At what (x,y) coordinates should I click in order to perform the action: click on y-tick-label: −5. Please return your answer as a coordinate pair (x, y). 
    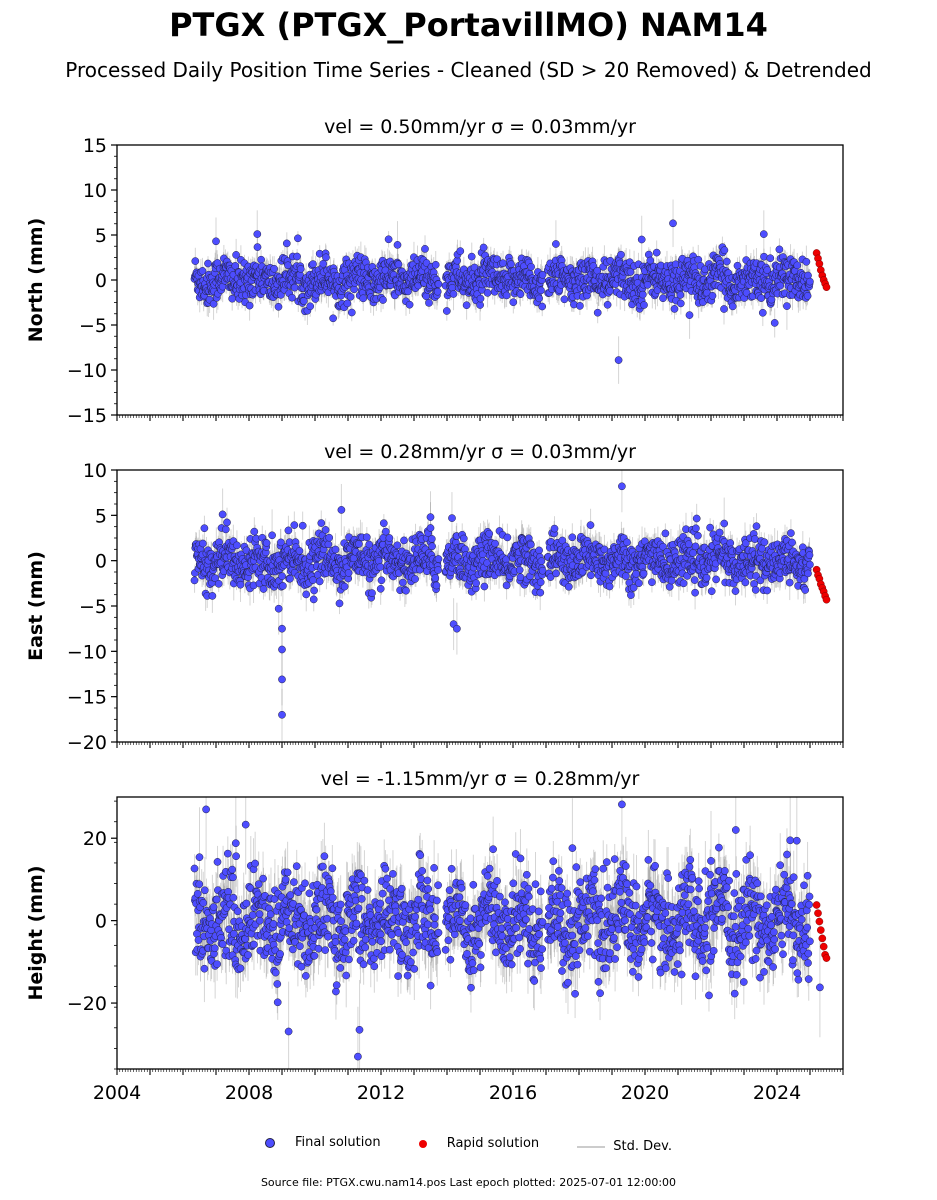
    Looking at the image, I should click on (93, 326).